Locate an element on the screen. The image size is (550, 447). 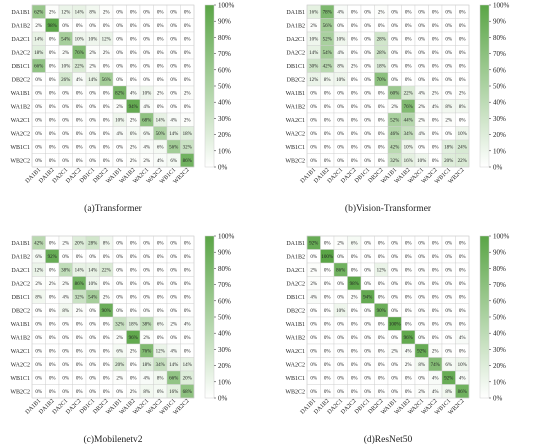
y-tick-label: WB1C1 is located at coordinates (295, 148).